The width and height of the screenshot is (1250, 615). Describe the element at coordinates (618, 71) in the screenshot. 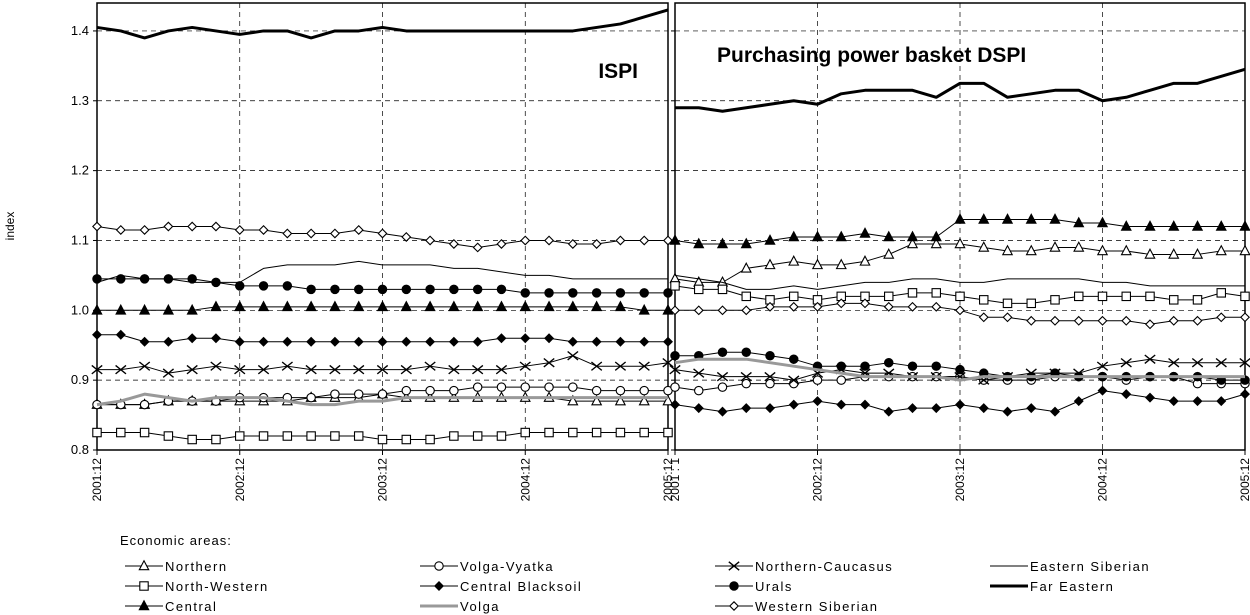

I see `chart-title: ISPI` at that location.